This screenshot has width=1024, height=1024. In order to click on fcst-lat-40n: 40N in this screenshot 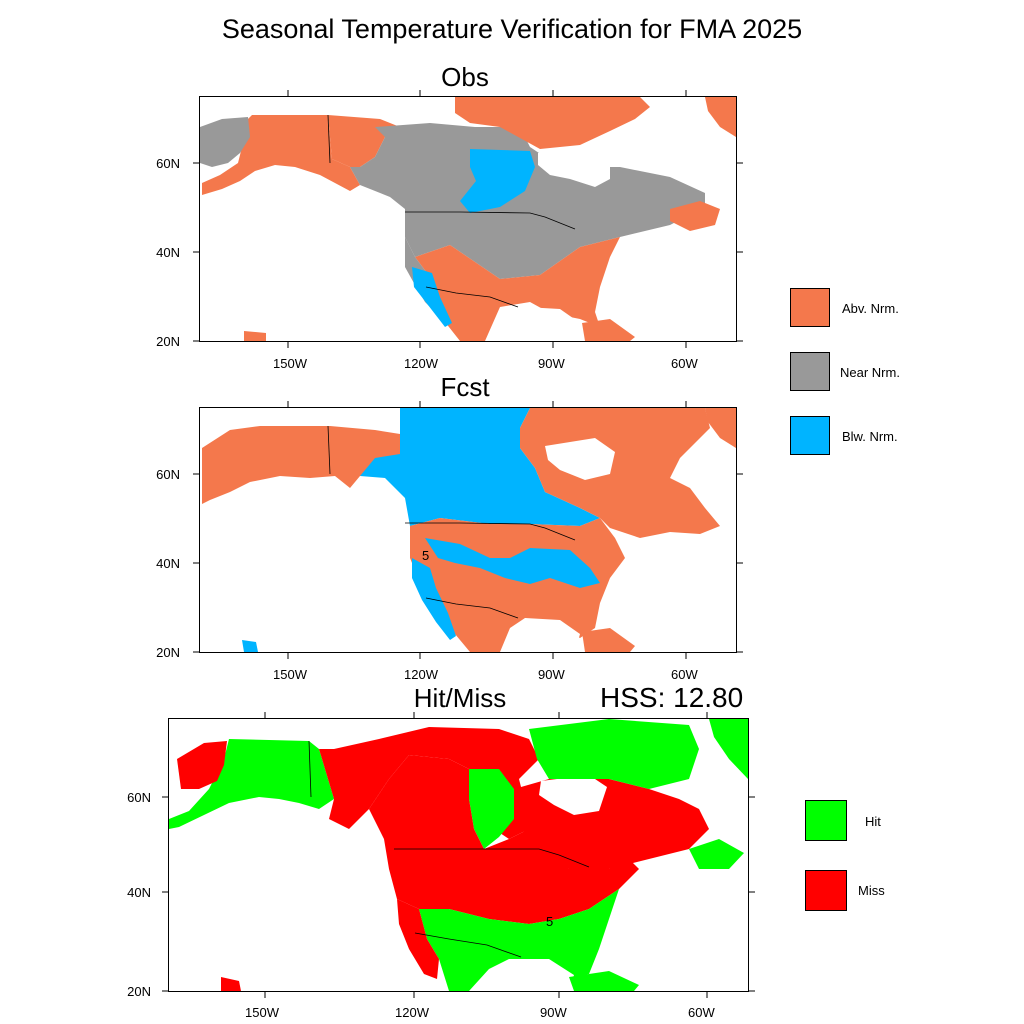, I will do `click(168, 563)`.